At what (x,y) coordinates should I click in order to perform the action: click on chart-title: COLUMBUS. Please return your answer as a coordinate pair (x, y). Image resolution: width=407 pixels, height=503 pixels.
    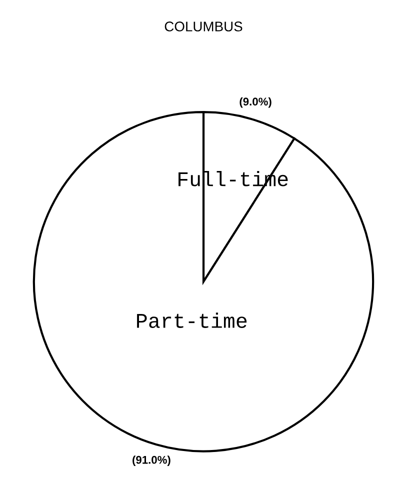
    Looking at the image, I should click on (203, 27).